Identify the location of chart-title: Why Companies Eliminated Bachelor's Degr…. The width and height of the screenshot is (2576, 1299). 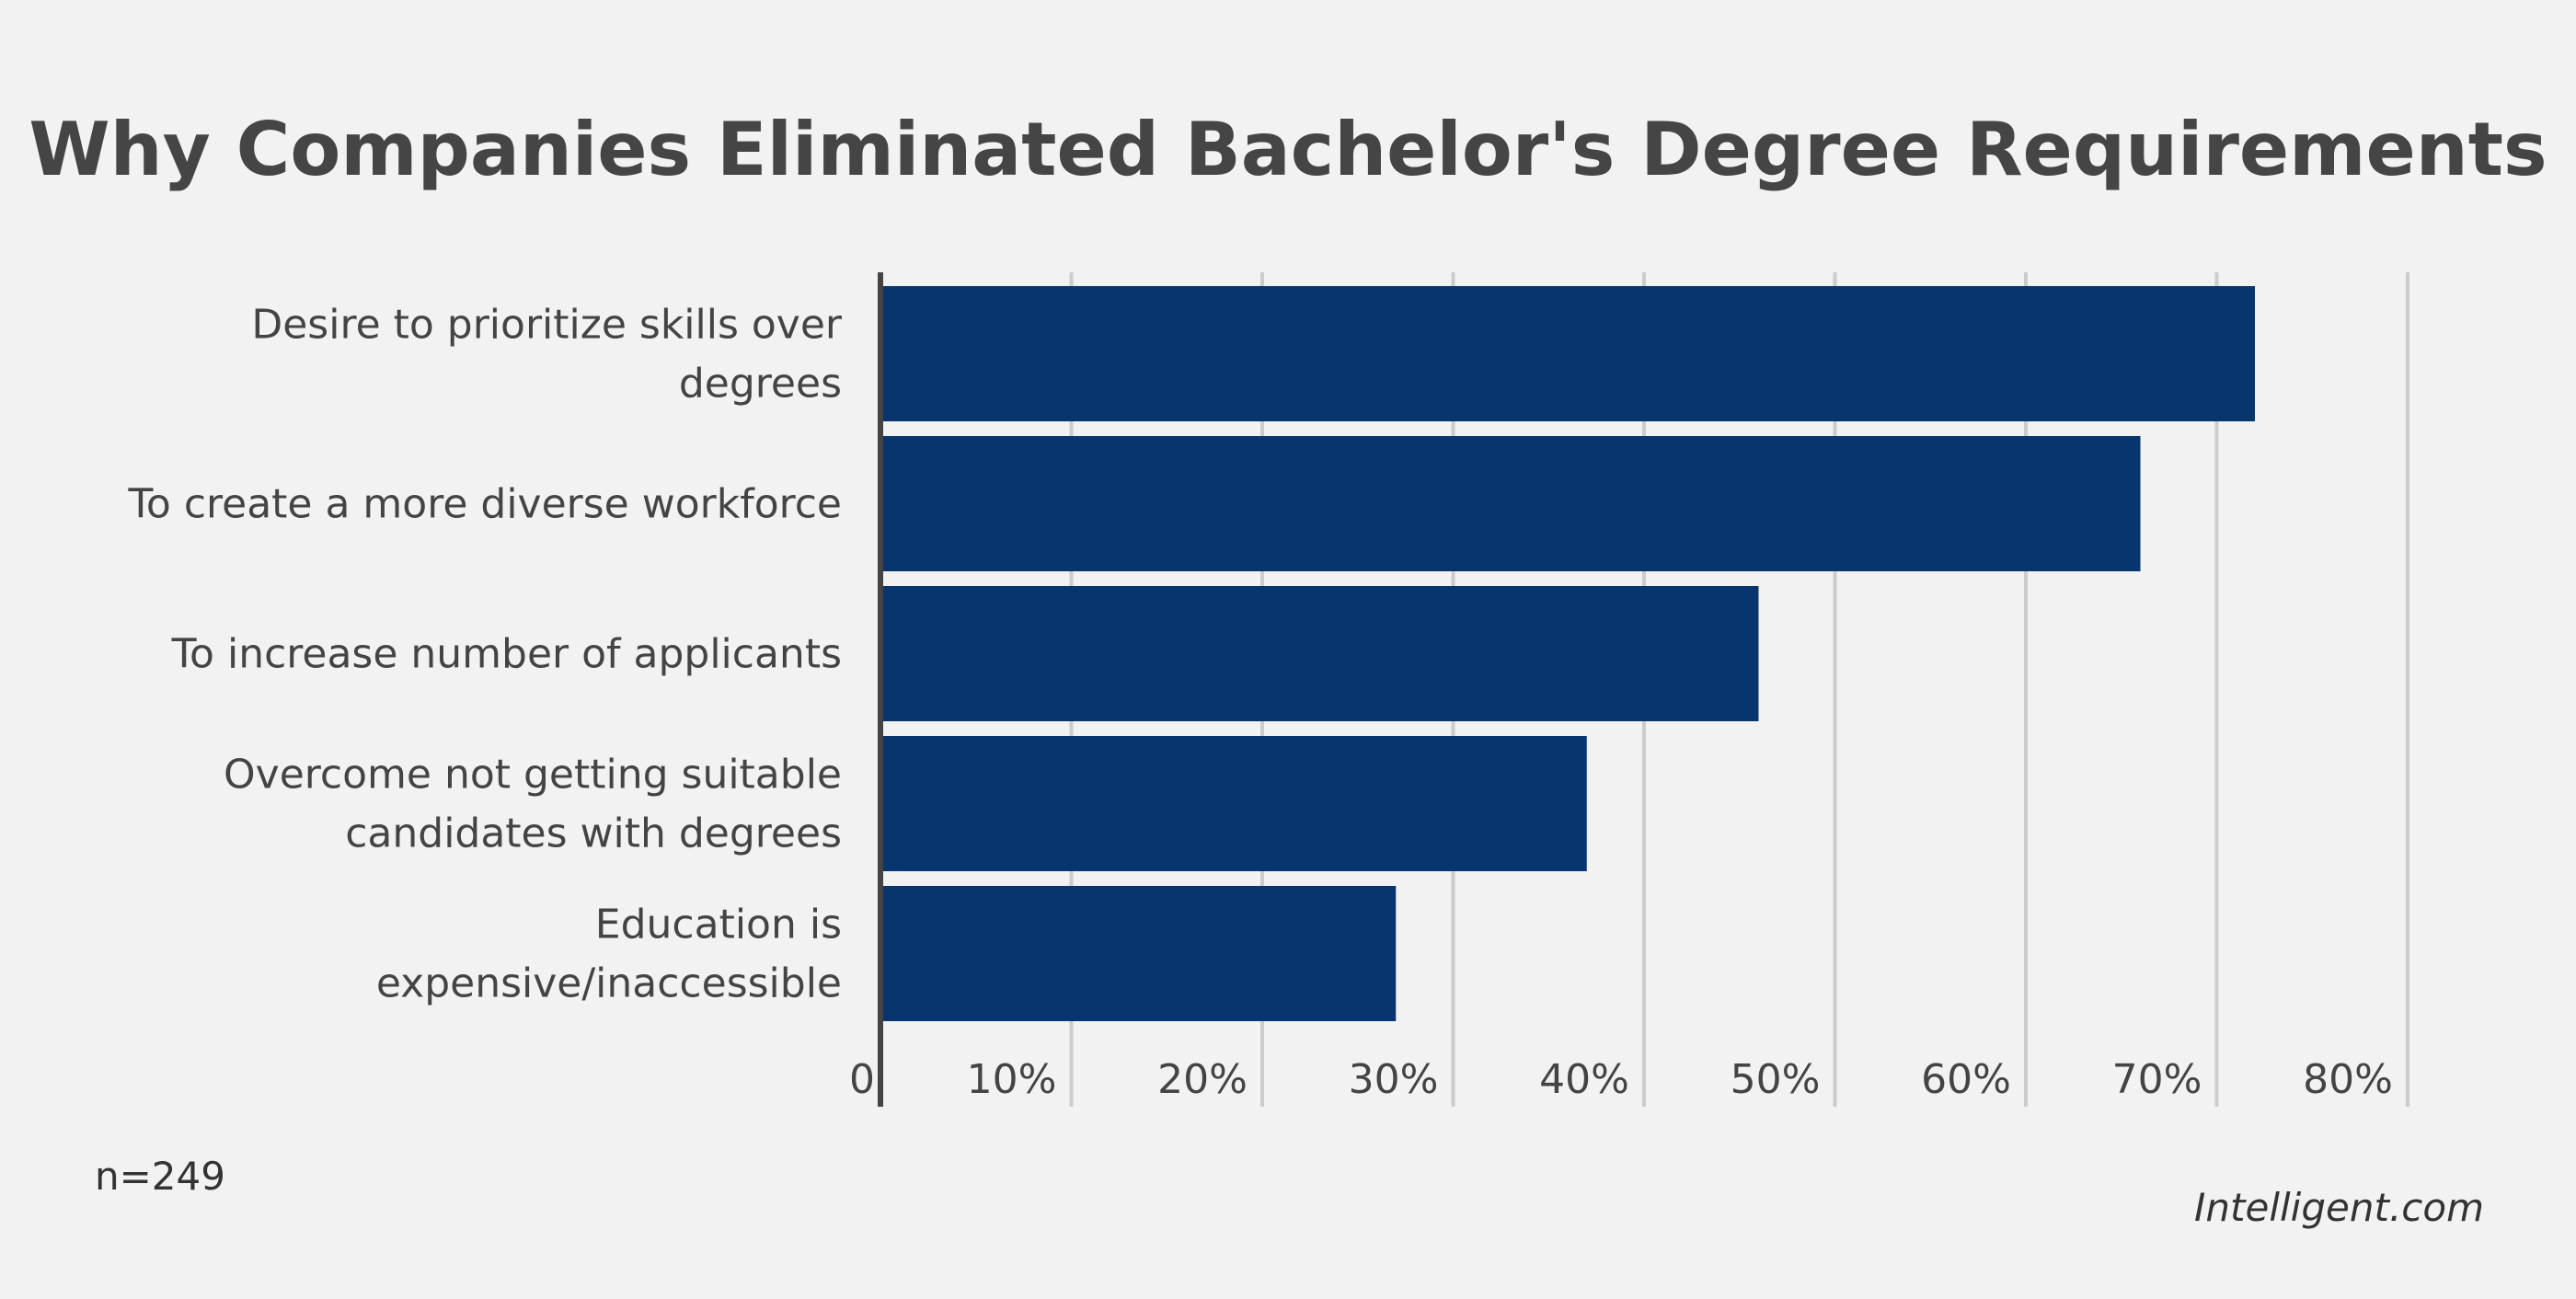
(1288, 149).